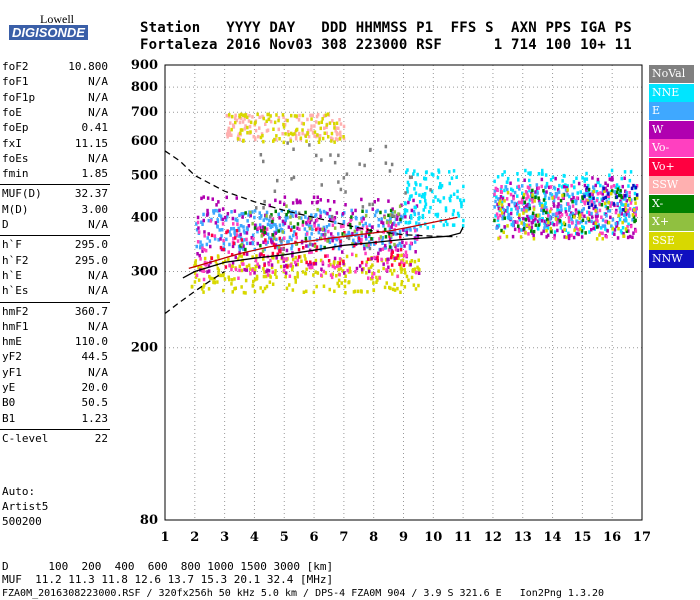 The width and height of the screenshot is (700, 600). I want to click on x-tick-label: 3, so click(224, 537).